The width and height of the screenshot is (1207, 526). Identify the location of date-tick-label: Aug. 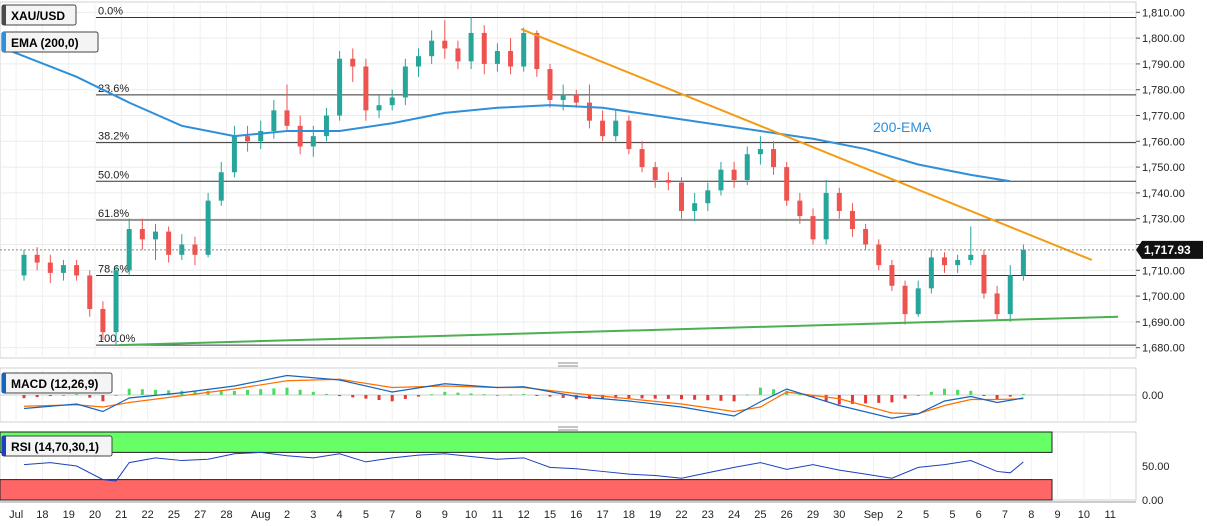
(261, 515).